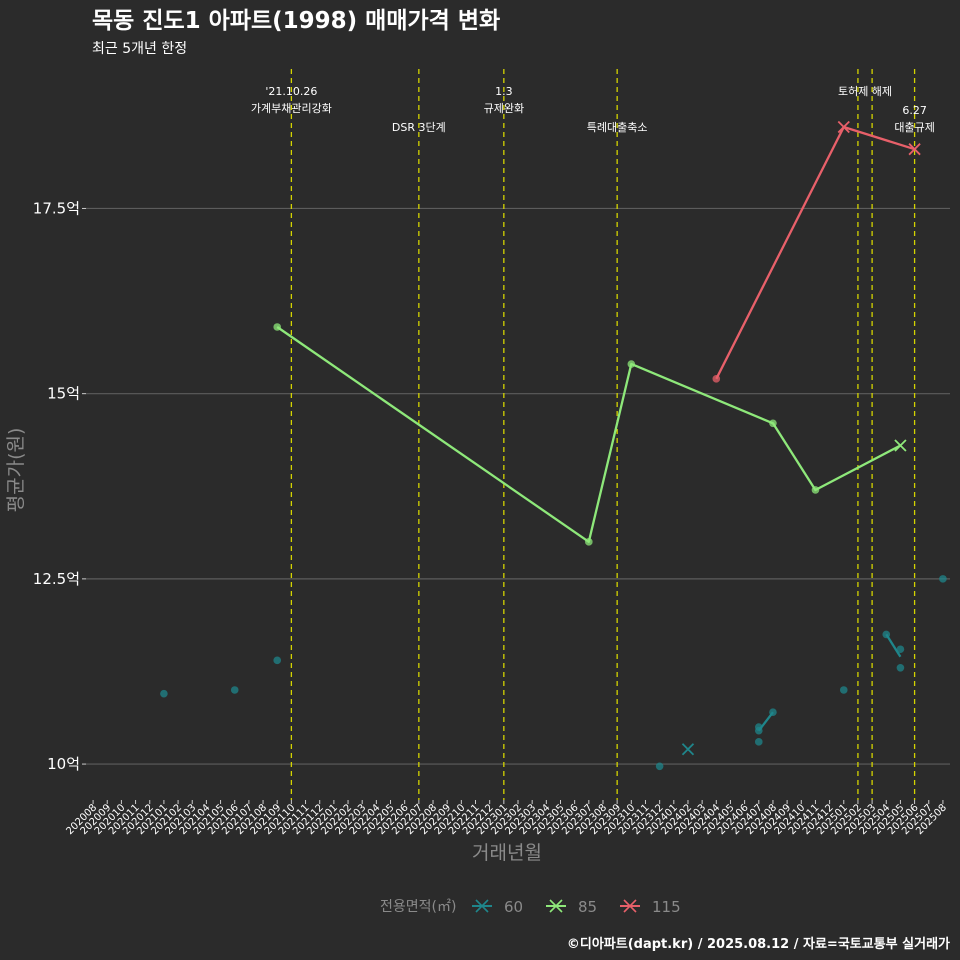 Image resolution: width=960 pixels, height=960 pixels. Describe the element at coordinates (16, 470) in the screenshot. I see `y-axis-title: 평균가(원)` at that location.